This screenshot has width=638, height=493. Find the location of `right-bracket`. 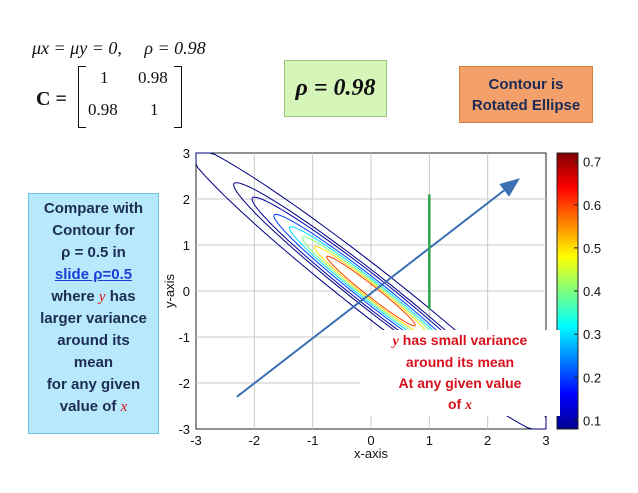

right-bracket is located at coordinates (178, 97).